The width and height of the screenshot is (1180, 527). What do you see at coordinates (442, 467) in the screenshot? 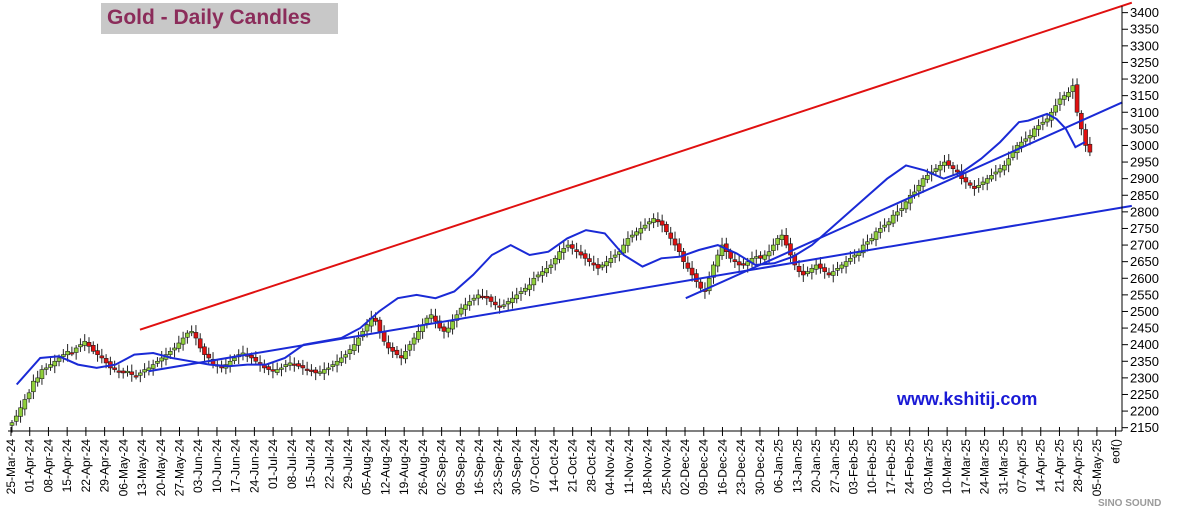
I see `x-tick-label: 02-Sep-24` at bounding box center [442, 467].